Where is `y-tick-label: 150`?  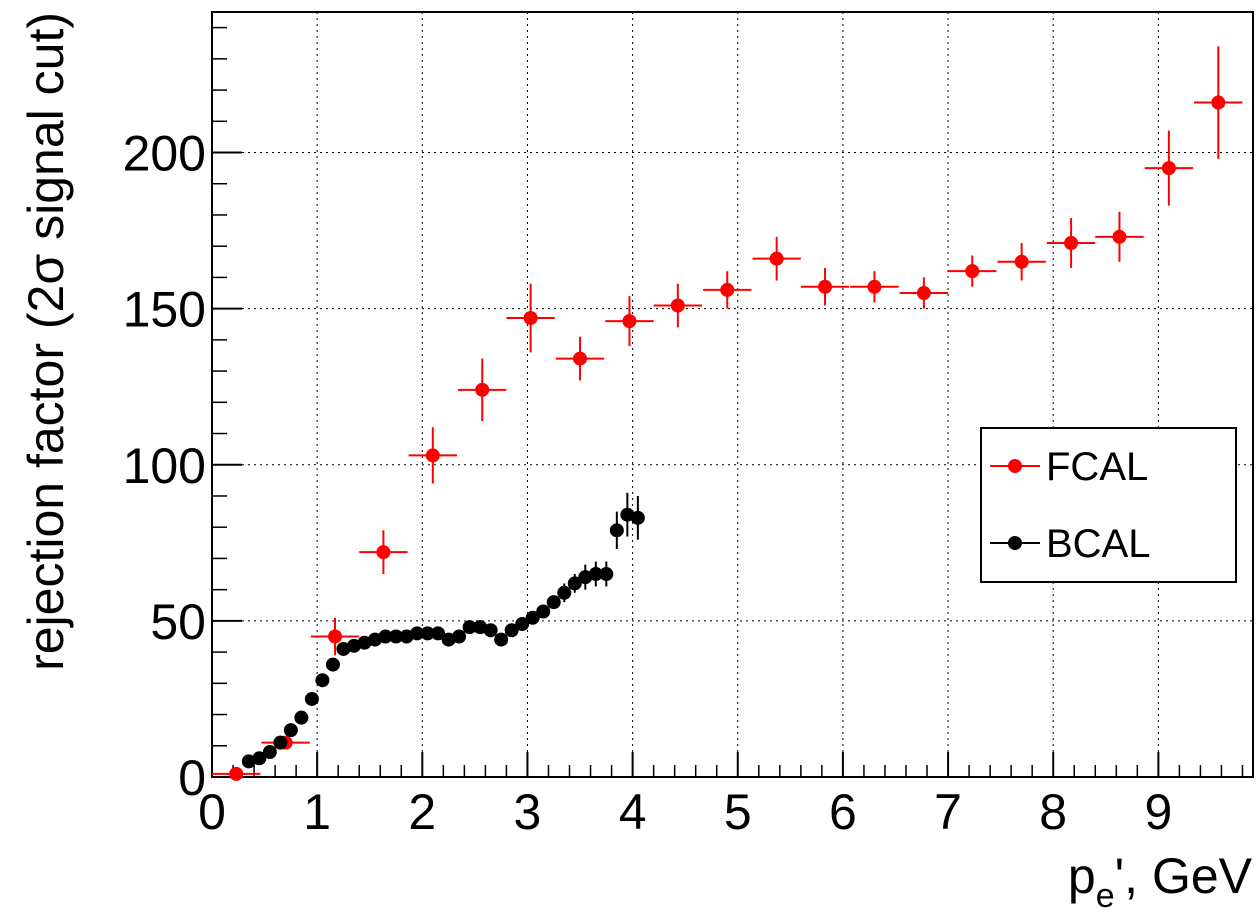 y-tick-label: 150 is located at coordinates (164, 310).